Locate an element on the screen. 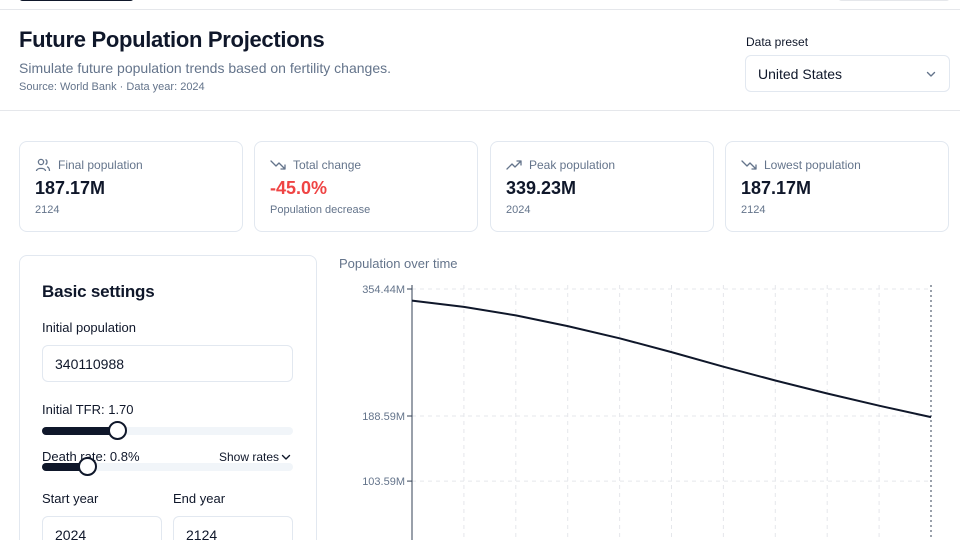  card-label: Lowest population is located at coordinates (812, 165).